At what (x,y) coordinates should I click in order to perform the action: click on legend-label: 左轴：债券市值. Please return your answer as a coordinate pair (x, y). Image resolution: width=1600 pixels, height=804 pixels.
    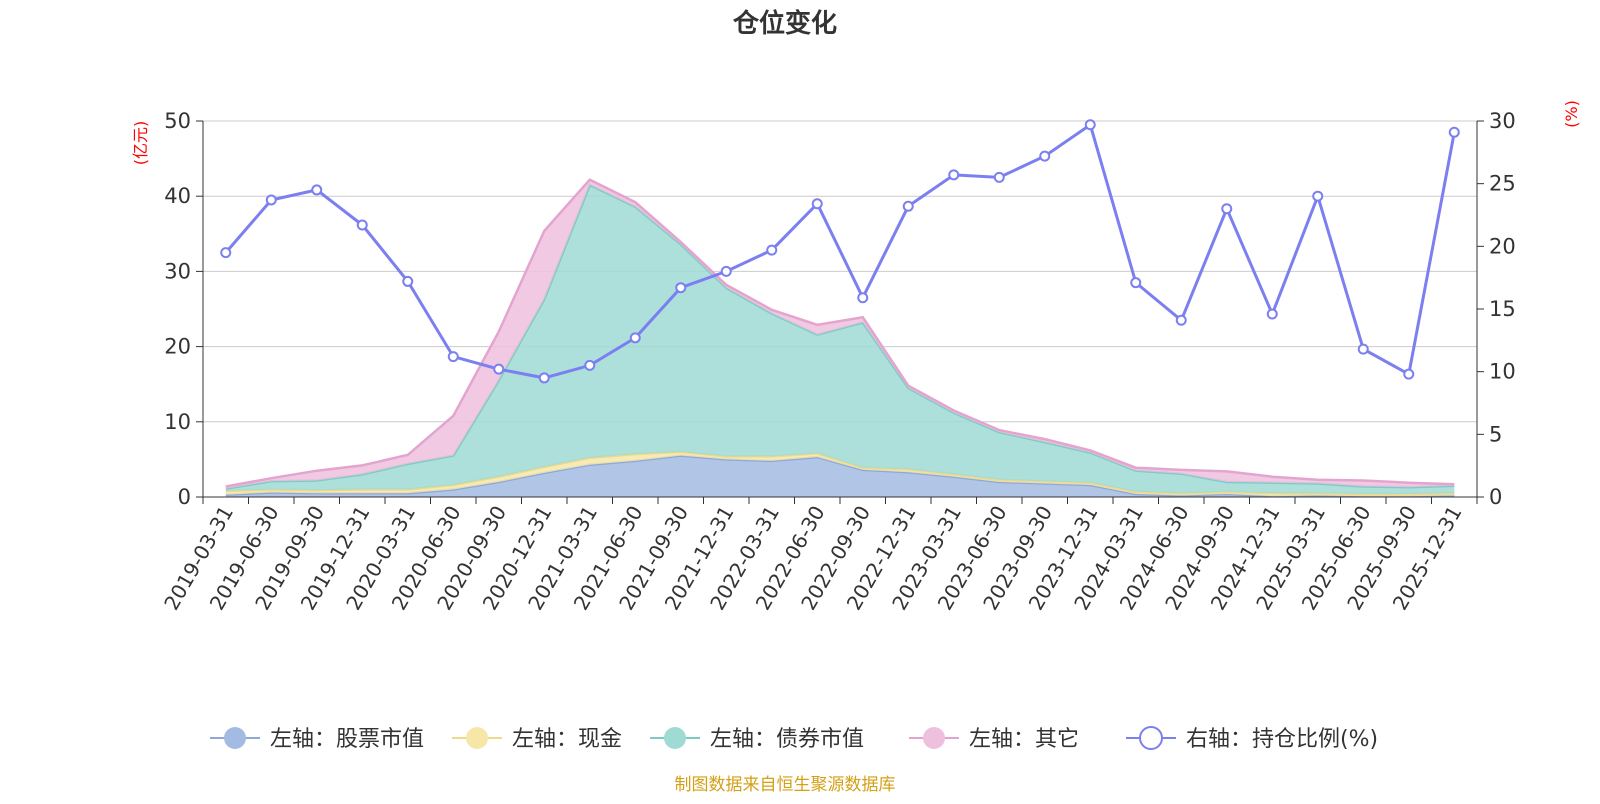
    Looking at the image, I should click on (787, 739).